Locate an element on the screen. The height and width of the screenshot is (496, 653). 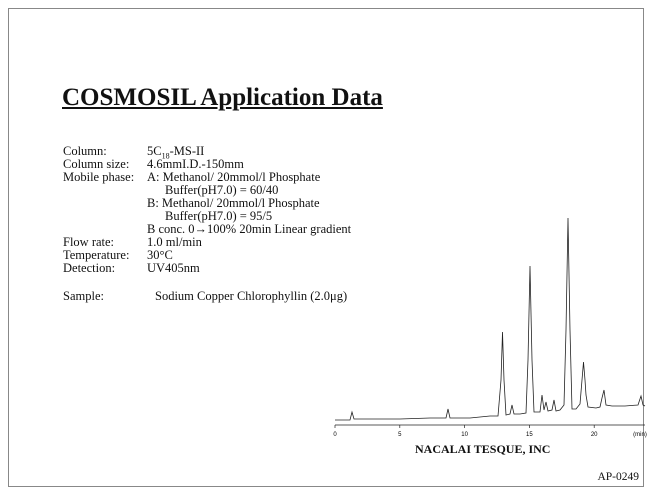
condition-value: 4.6mmI.D.-150mm is located at coordinates (195, 164).